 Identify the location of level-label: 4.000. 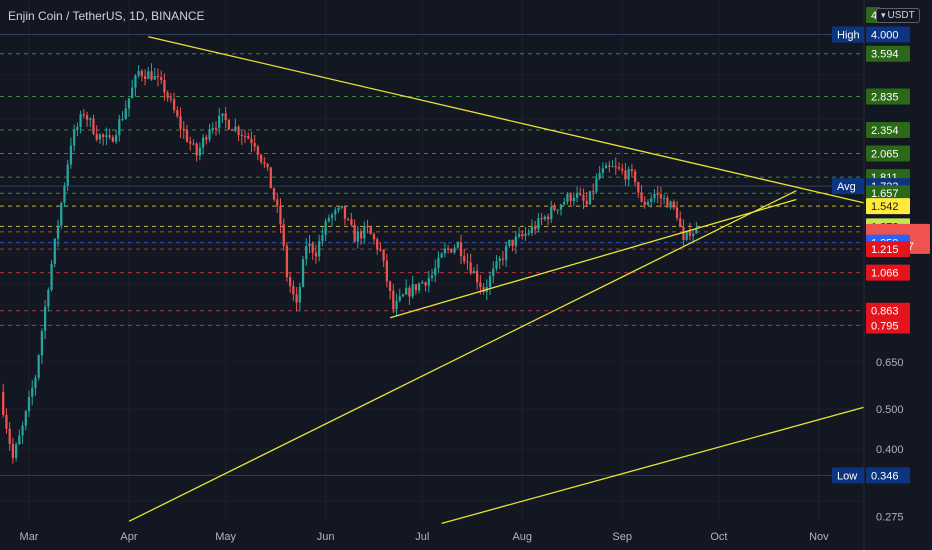
(885, 35).